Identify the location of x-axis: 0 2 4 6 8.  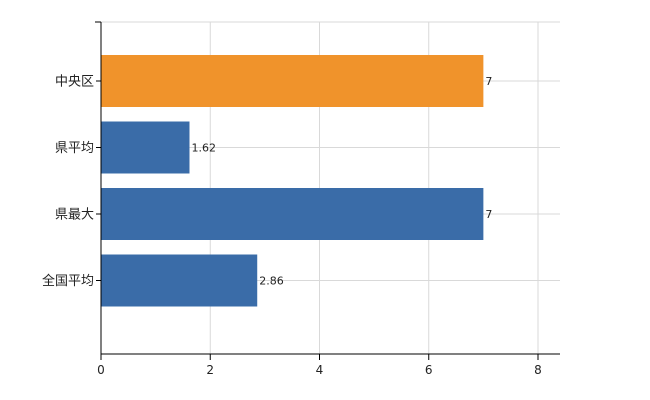
(328, 365).